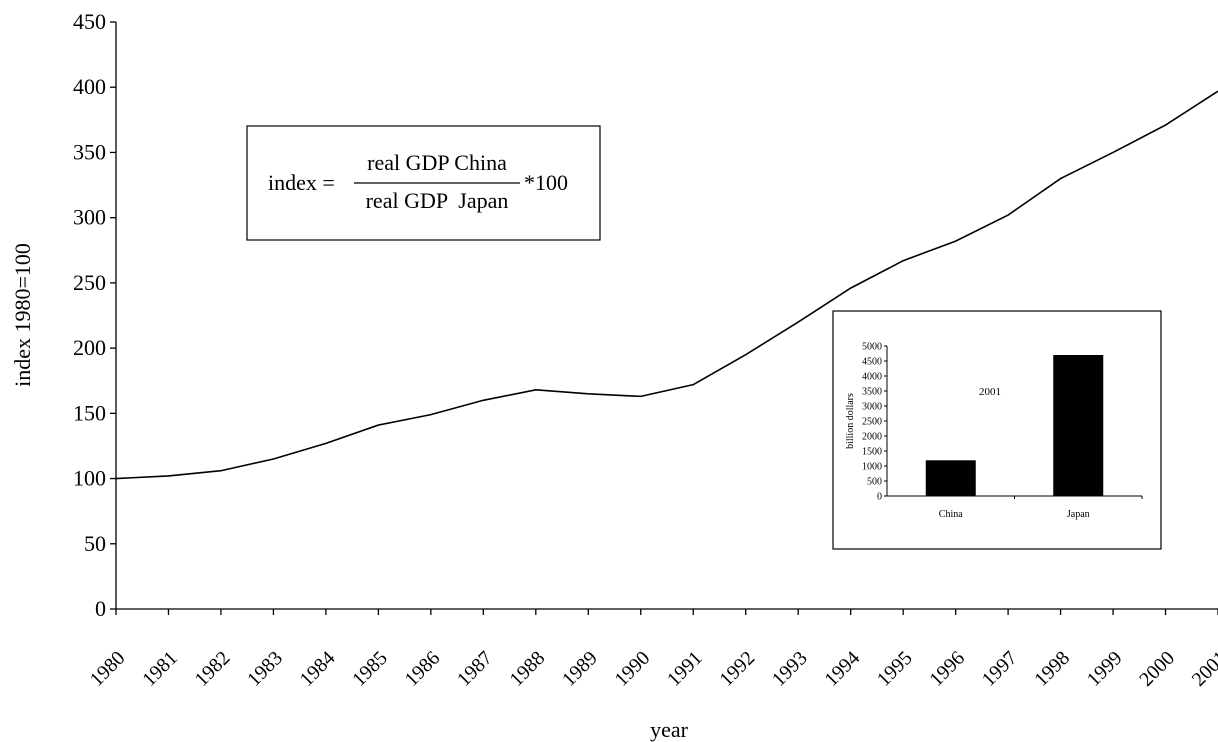  What do you see at coordinates (528, 669) in the screenshot?
I see `x-tick-label: 1988` at bounding box center [528, 669].